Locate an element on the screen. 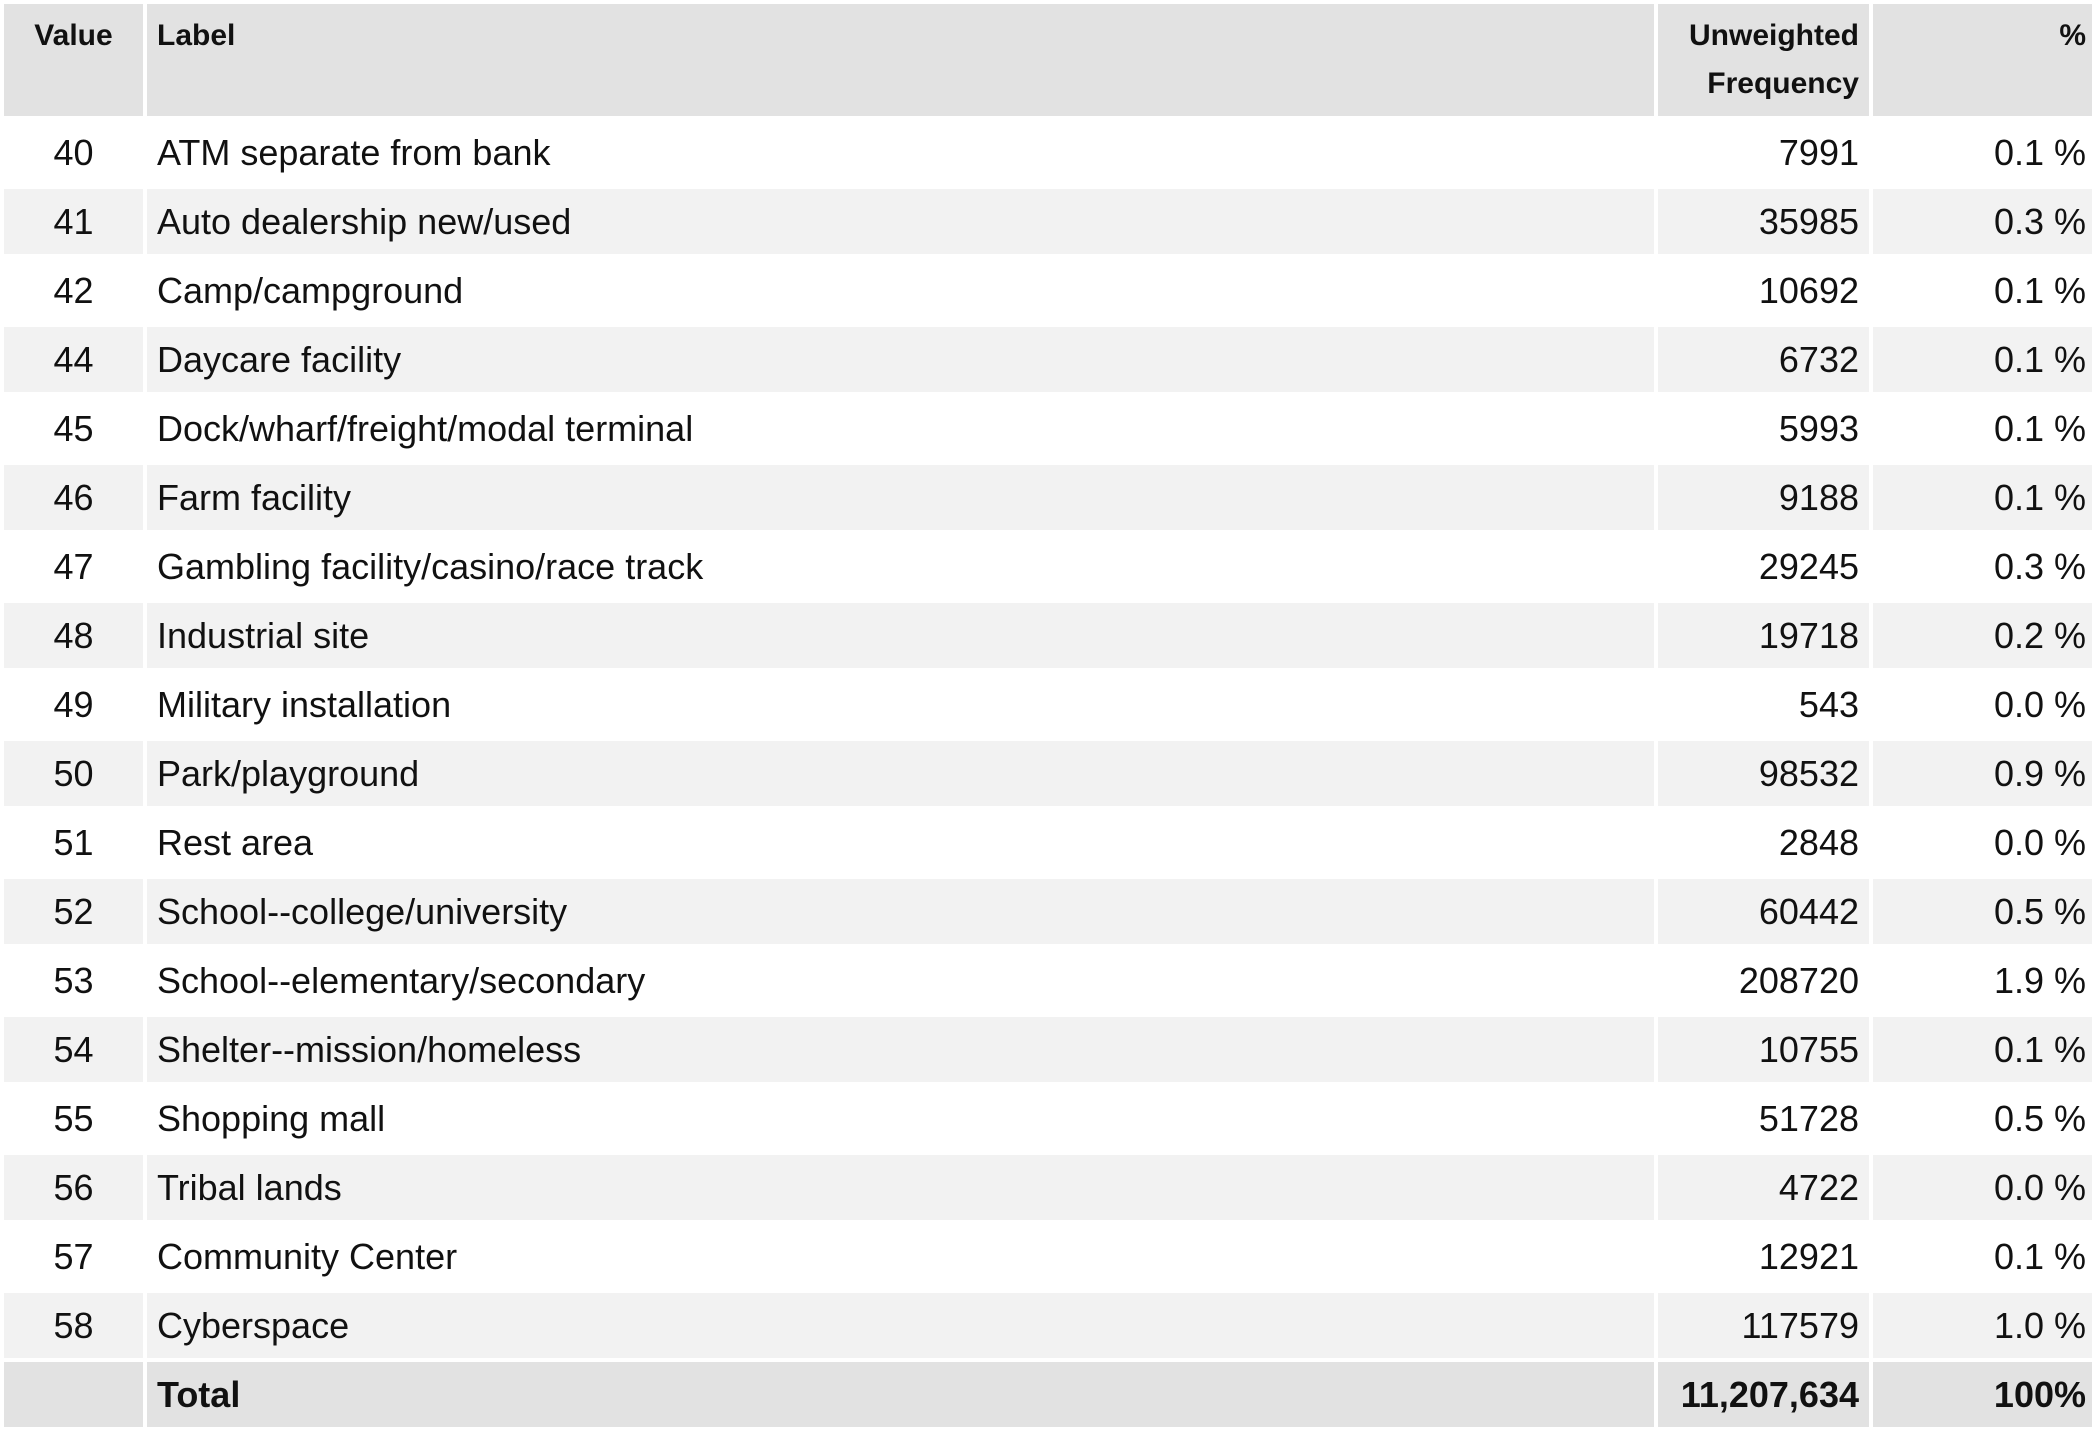 This screenshot has height=1432, width=2092. row-label: Community Center is located at coordinates (900, 1256).